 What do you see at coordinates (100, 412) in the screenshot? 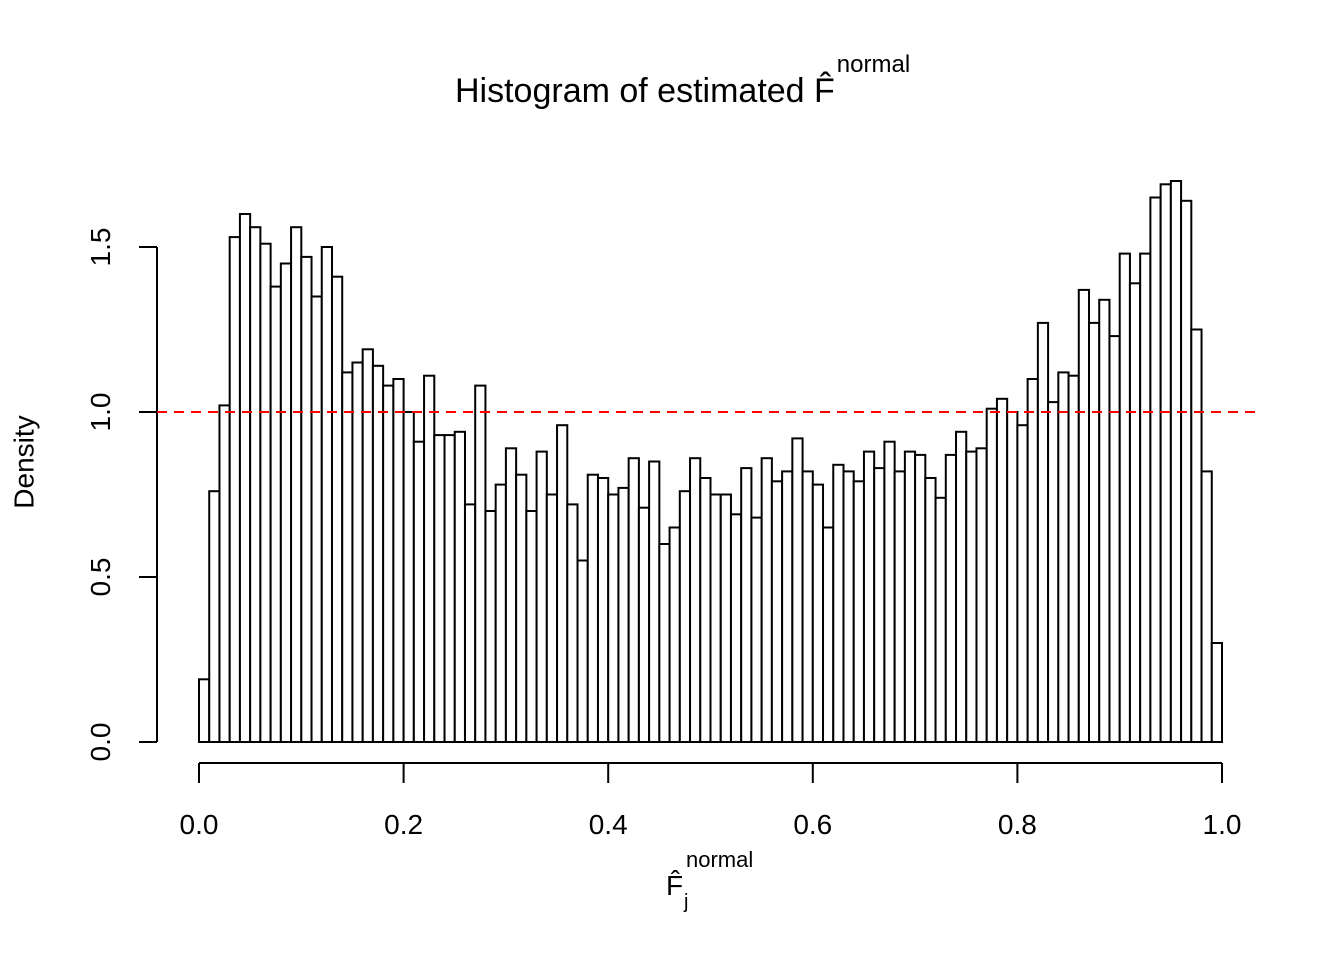
I see `y-tick-label: 1.0` at bounding box center [100, 412].